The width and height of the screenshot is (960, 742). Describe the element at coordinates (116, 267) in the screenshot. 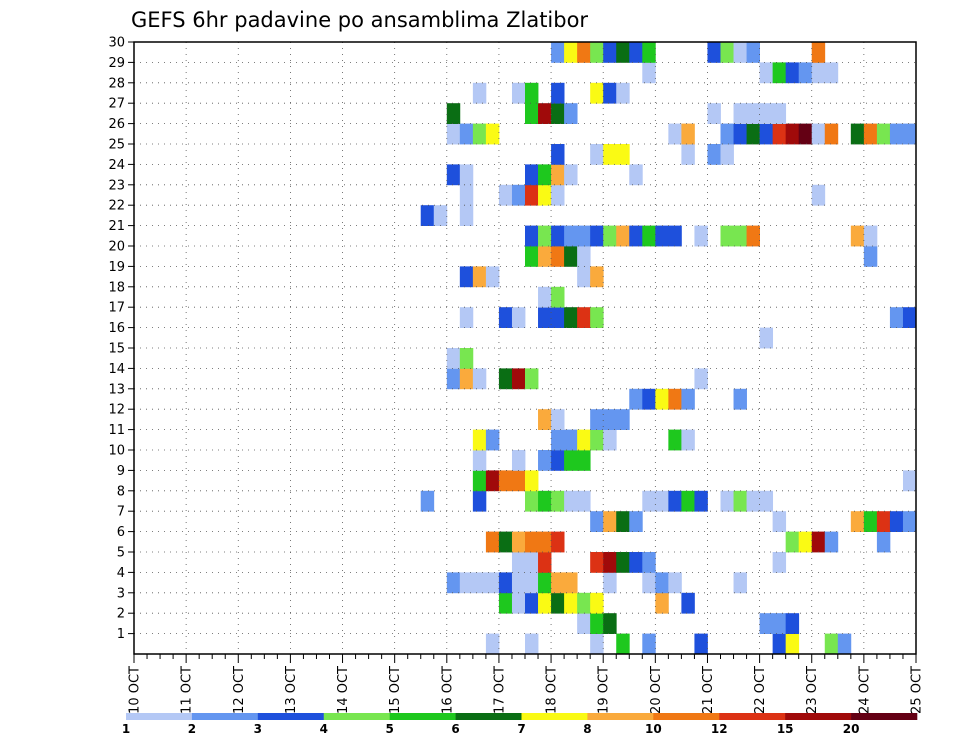

I see `y-tick-label: 19` at that location.